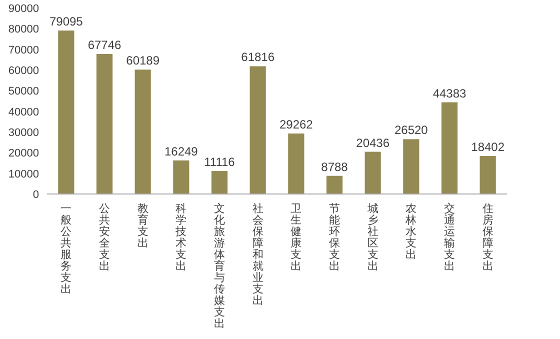  I want to click on data-label: 20436, so click(373, 143).